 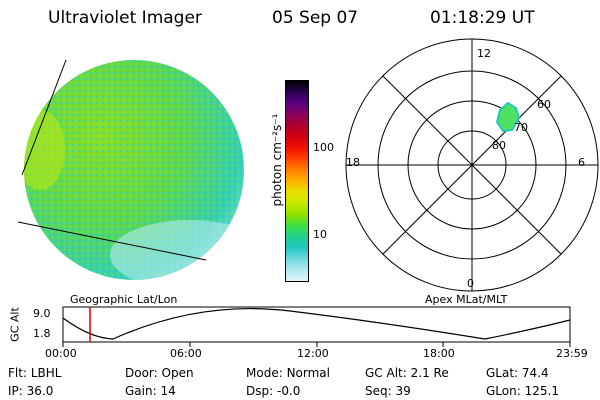 I want to click on mlt-label-12: 12, so click(x=484, y=53).